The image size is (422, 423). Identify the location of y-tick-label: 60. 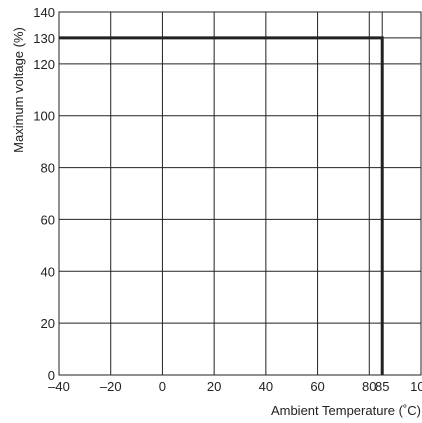
(48, 219).